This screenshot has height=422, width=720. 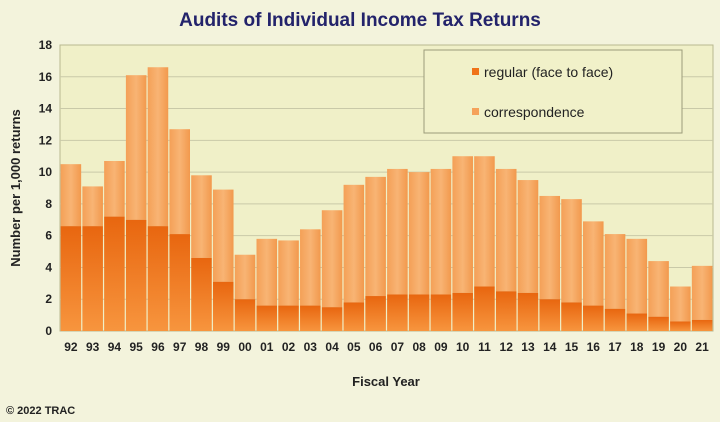 I want to click on x-tick-label: 92, so click(x=71, y=347).